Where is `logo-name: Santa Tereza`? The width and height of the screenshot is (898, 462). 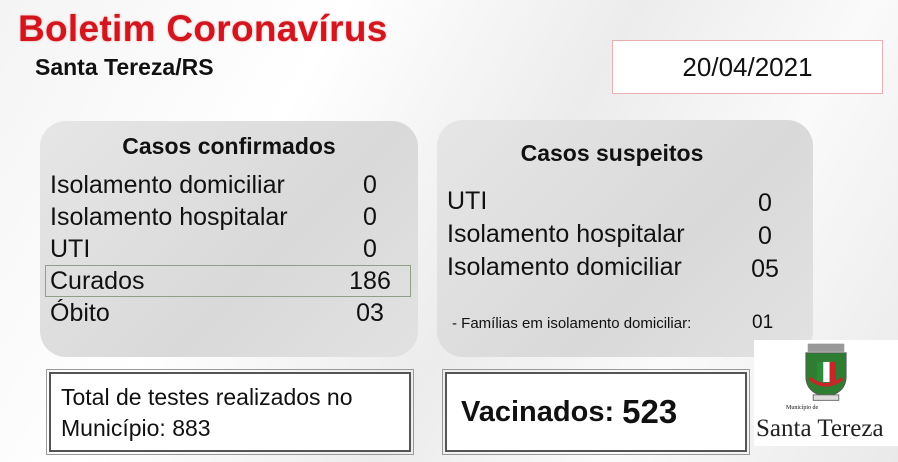
logo-name: Santa Tereza is located at coordinates (820, 428).